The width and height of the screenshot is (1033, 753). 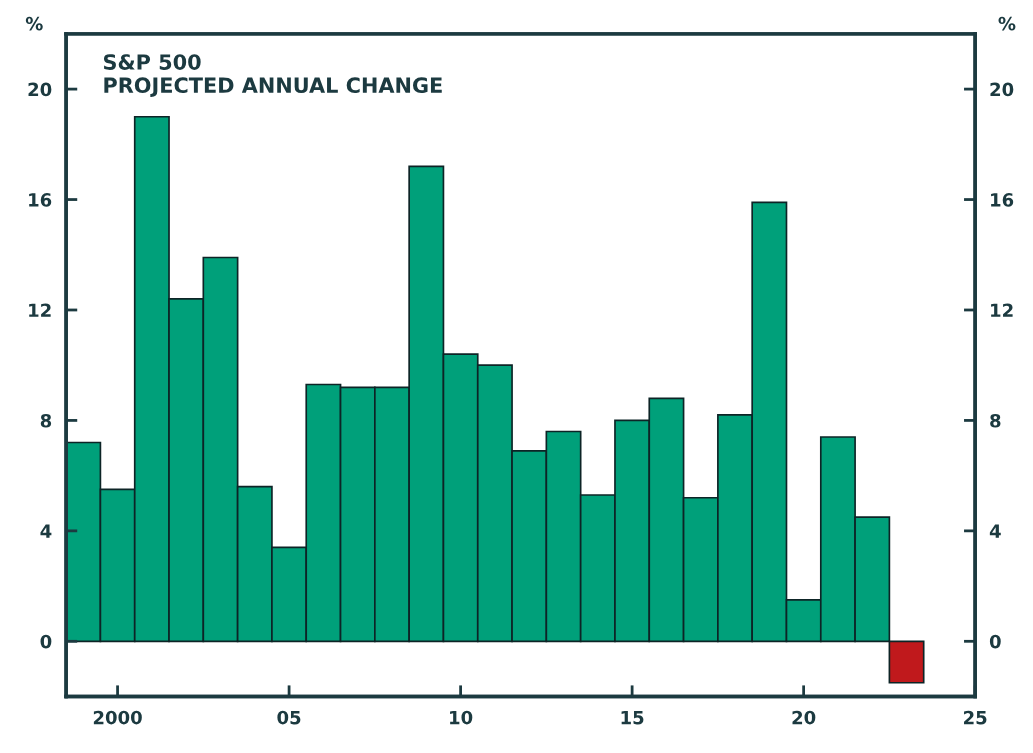 I want to click on y-tick-label: 8, so click(x=46, y=420).